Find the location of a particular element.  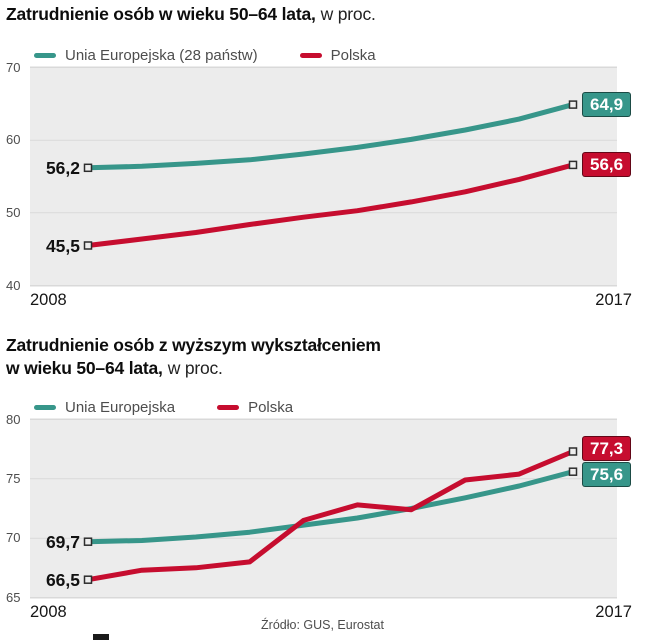

source-note: Źródło: GUS, Eurostat is located at coordinates (322, 625).